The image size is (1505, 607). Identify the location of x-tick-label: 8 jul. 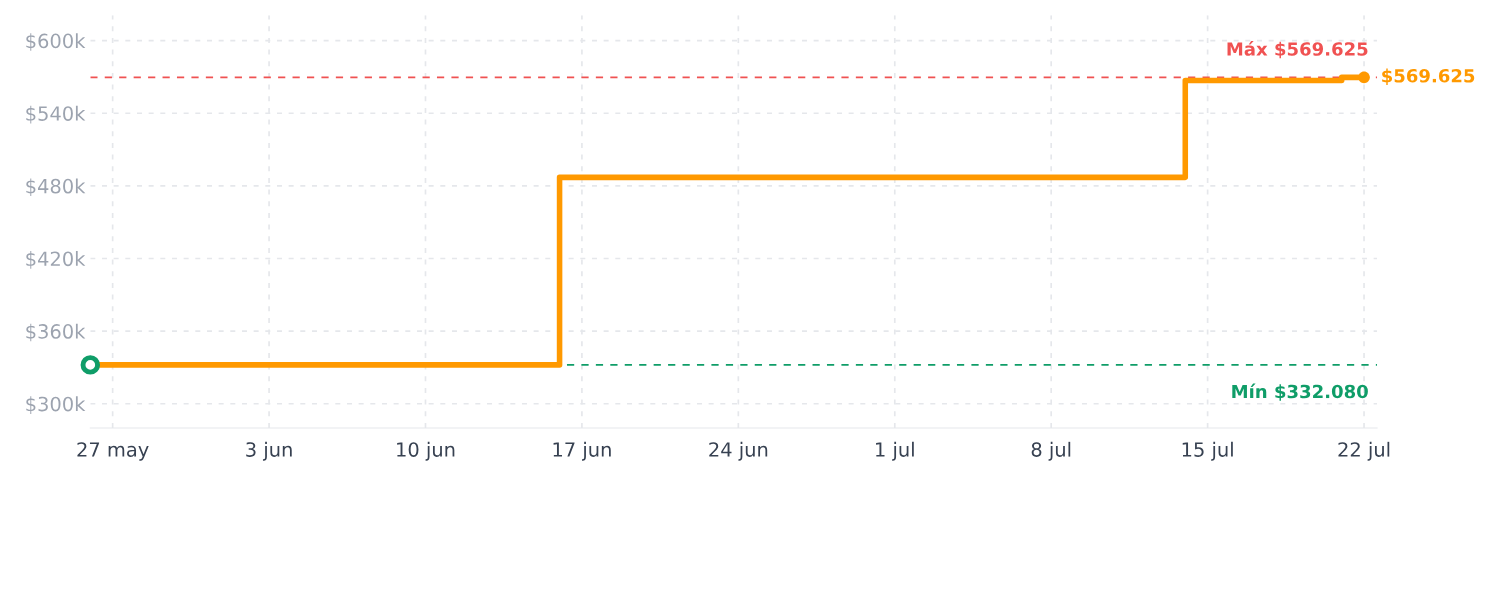
(1051, 451).